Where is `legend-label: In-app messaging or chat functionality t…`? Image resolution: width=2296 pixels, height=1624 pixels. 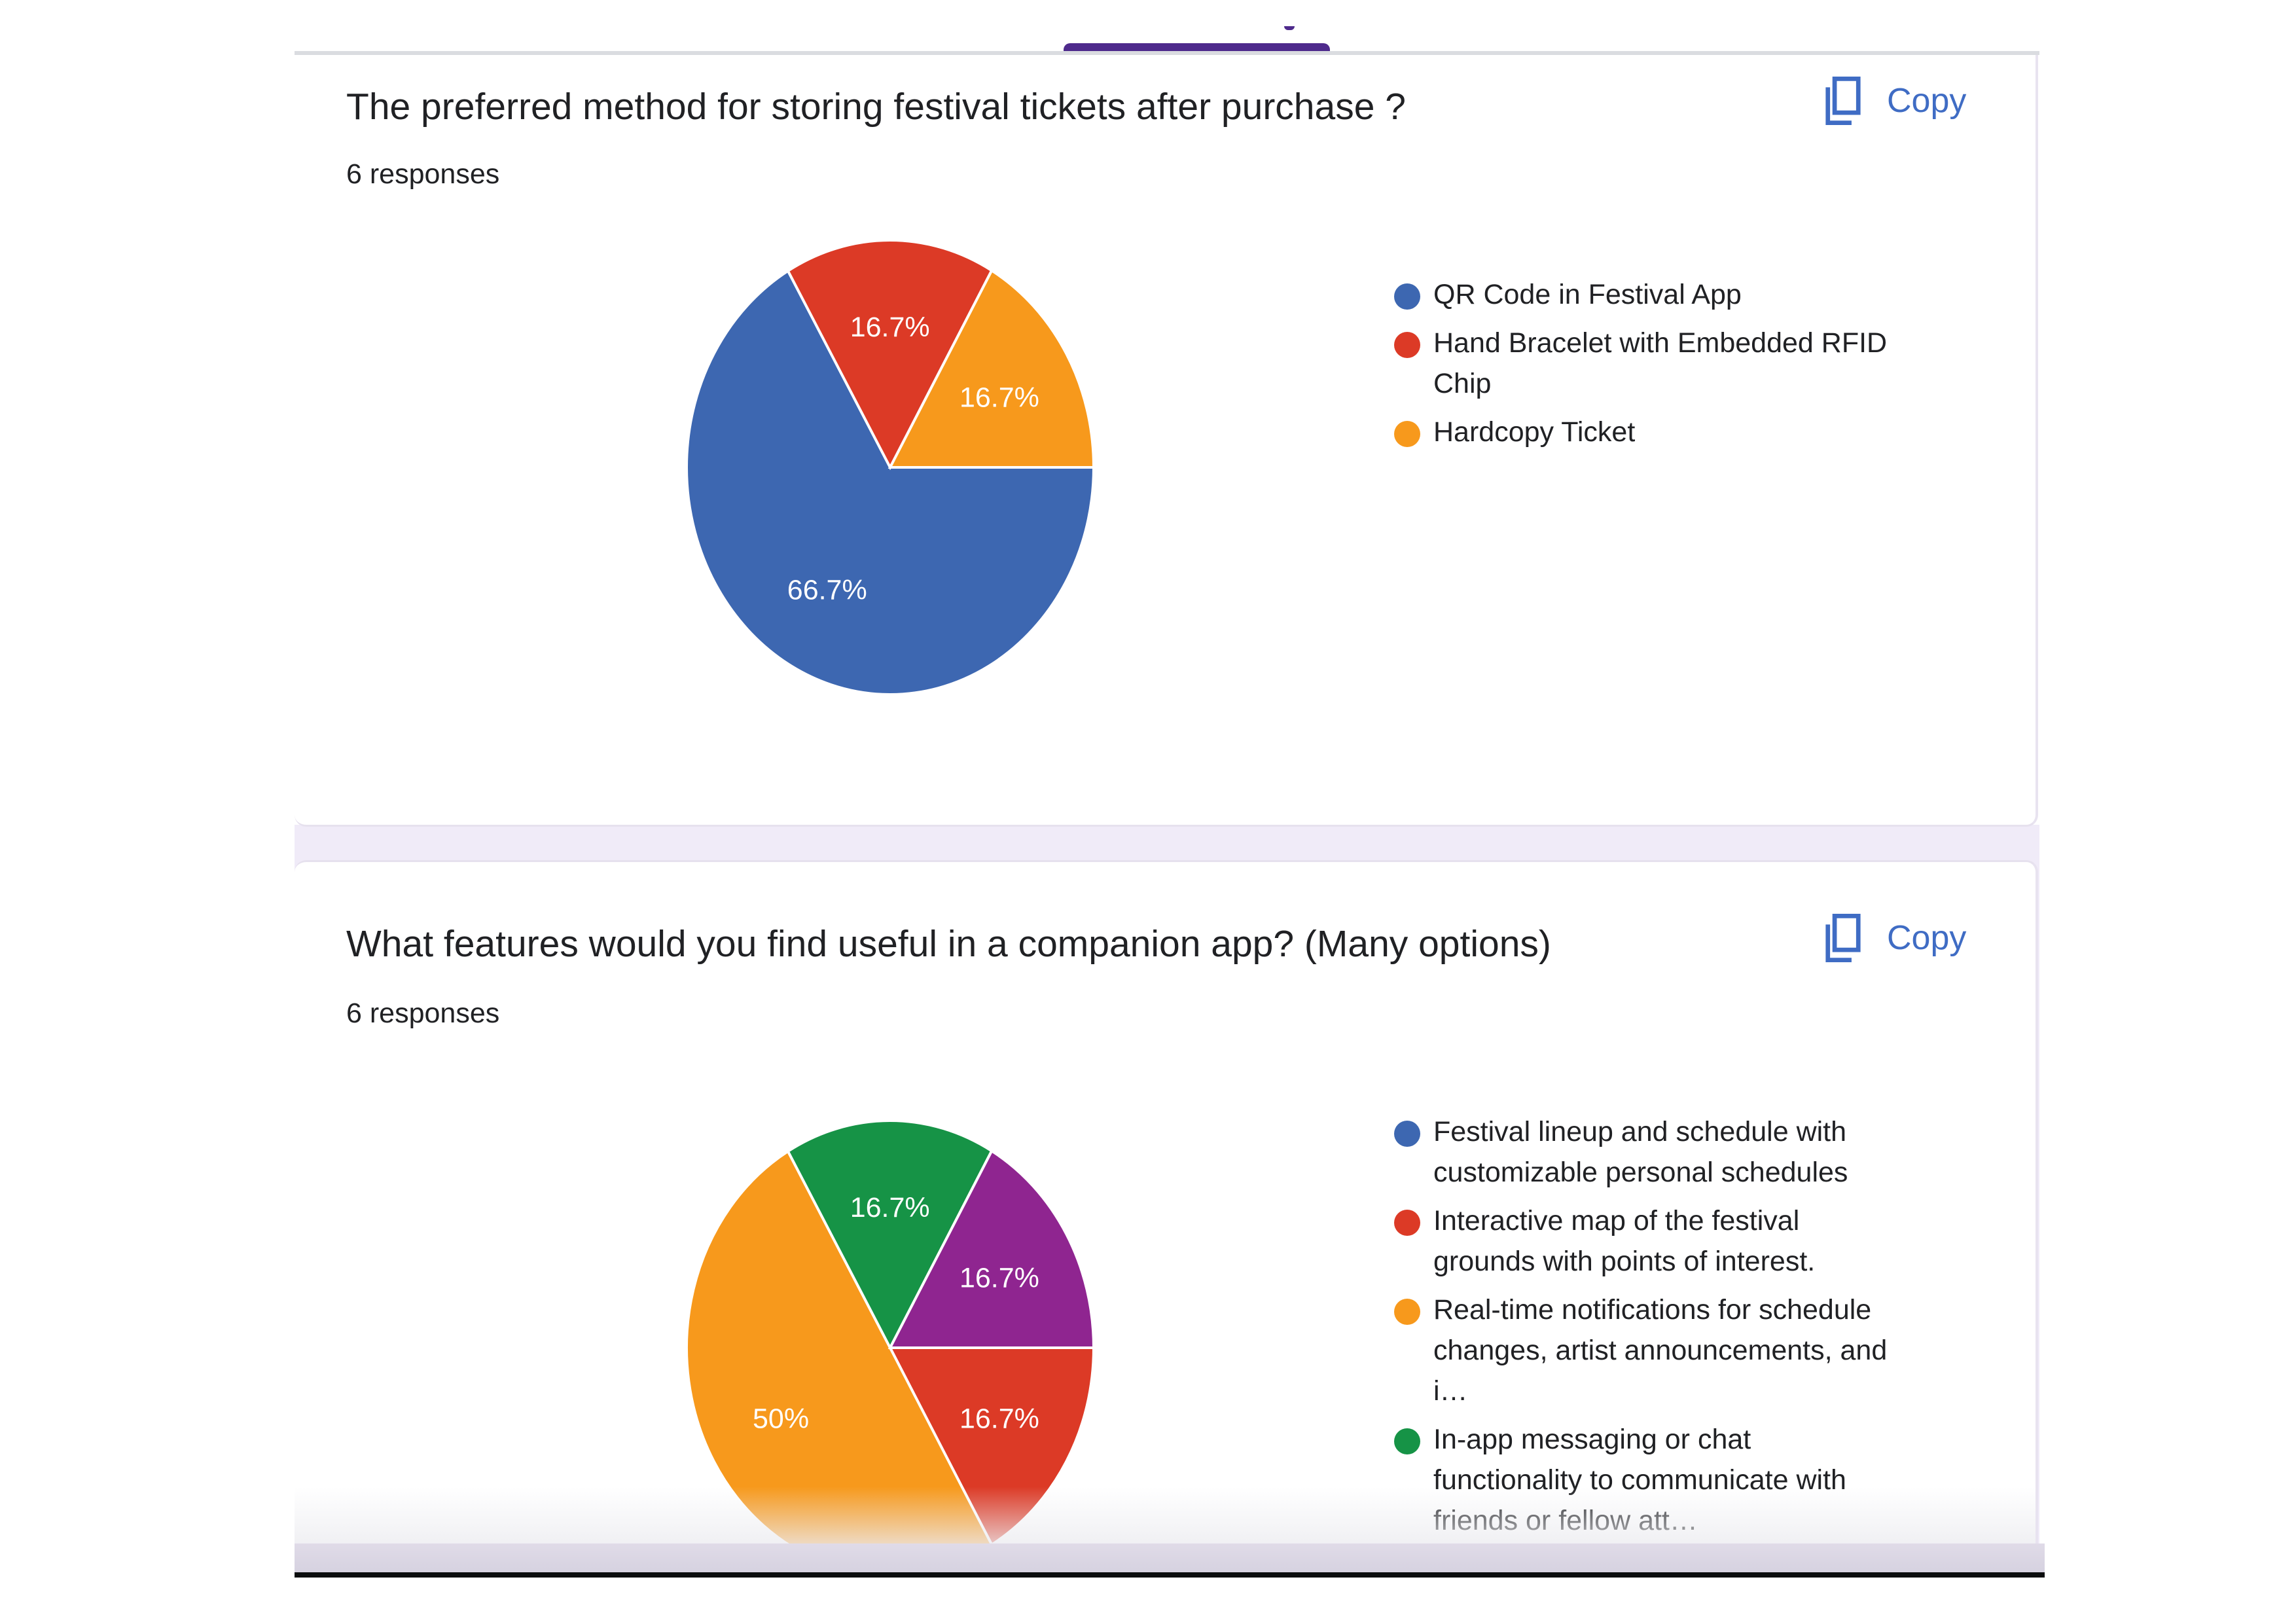 legend-label: In-app messaging or chat functionality t… is located at coordinates (1639, 1480).